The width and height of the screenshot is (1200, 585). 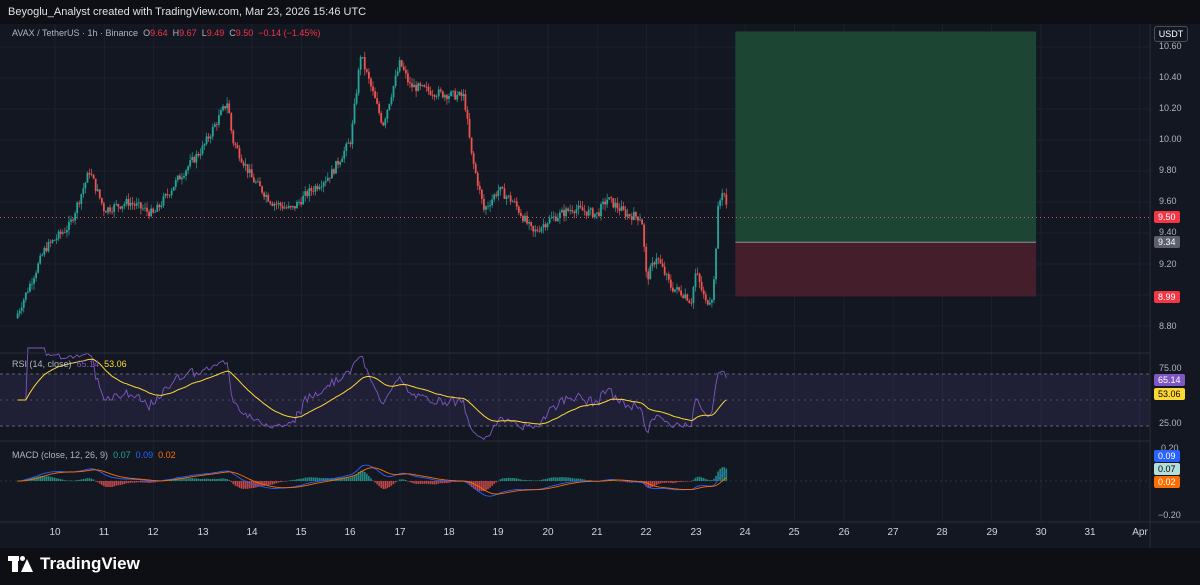 What do you see at coordinates (69, 364) in the screenshot?
I see `rsi-legend: RSI (14, close) 65.14 53.06` at bounding box center [69, 364].